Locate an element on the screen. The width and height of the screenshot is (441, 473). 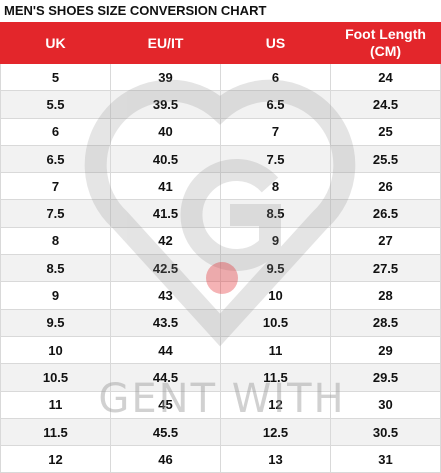
table-cell: 39 is located at coordinates (165, 77).